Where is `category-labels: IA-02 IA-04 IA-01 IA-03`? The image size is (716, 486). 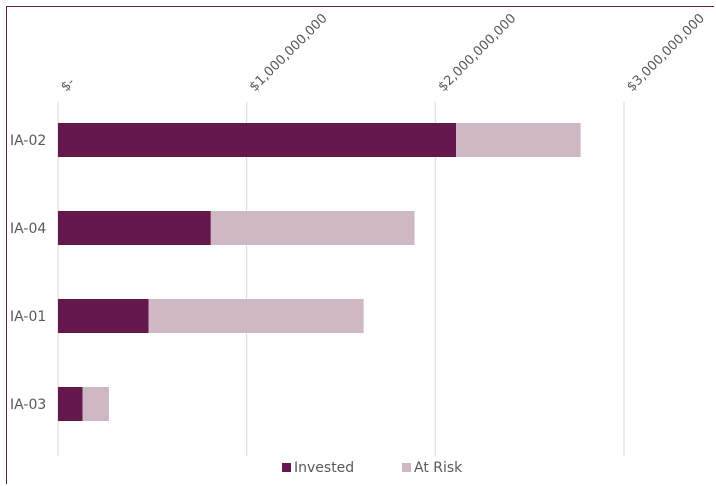
category-labels: IA-02 IA-04 IA-01 IA-03 is located at coordinates (28, 273).